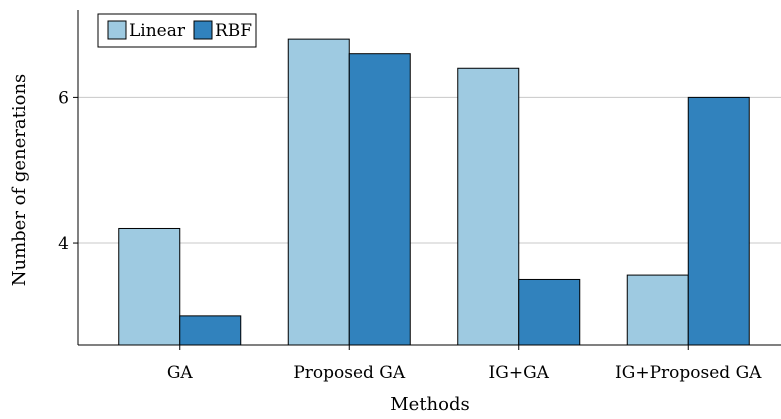 Image resolution: width=781 pixels, height=419 pixels. What do you see at coordinates (430, 404) in the screenshot?
I see `x-axis-label: Methods` at bounding box center [430, 404].